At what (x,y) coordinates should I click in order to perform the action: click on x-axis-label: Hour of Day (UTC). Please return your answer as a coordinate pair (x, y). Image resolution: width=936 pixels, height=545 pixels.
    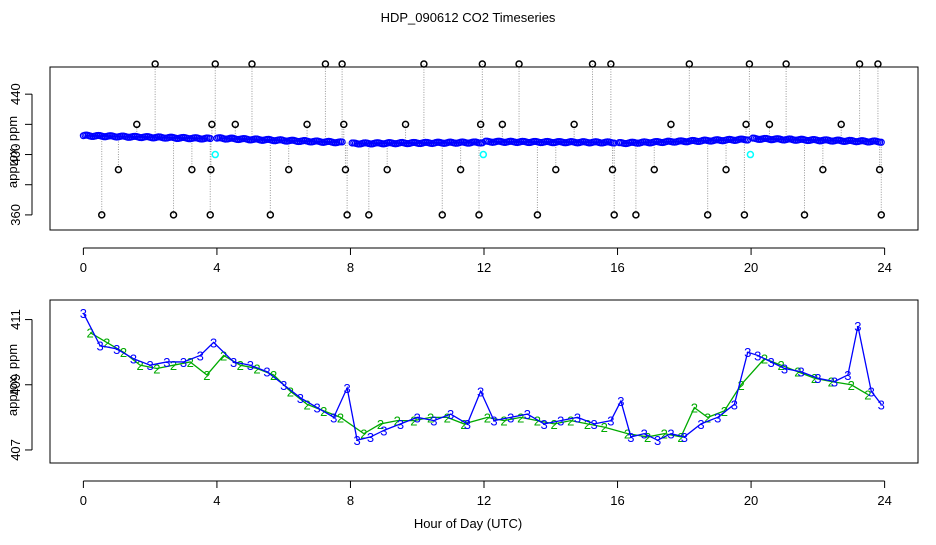
    Looking at the image, I should click on (468, 523).